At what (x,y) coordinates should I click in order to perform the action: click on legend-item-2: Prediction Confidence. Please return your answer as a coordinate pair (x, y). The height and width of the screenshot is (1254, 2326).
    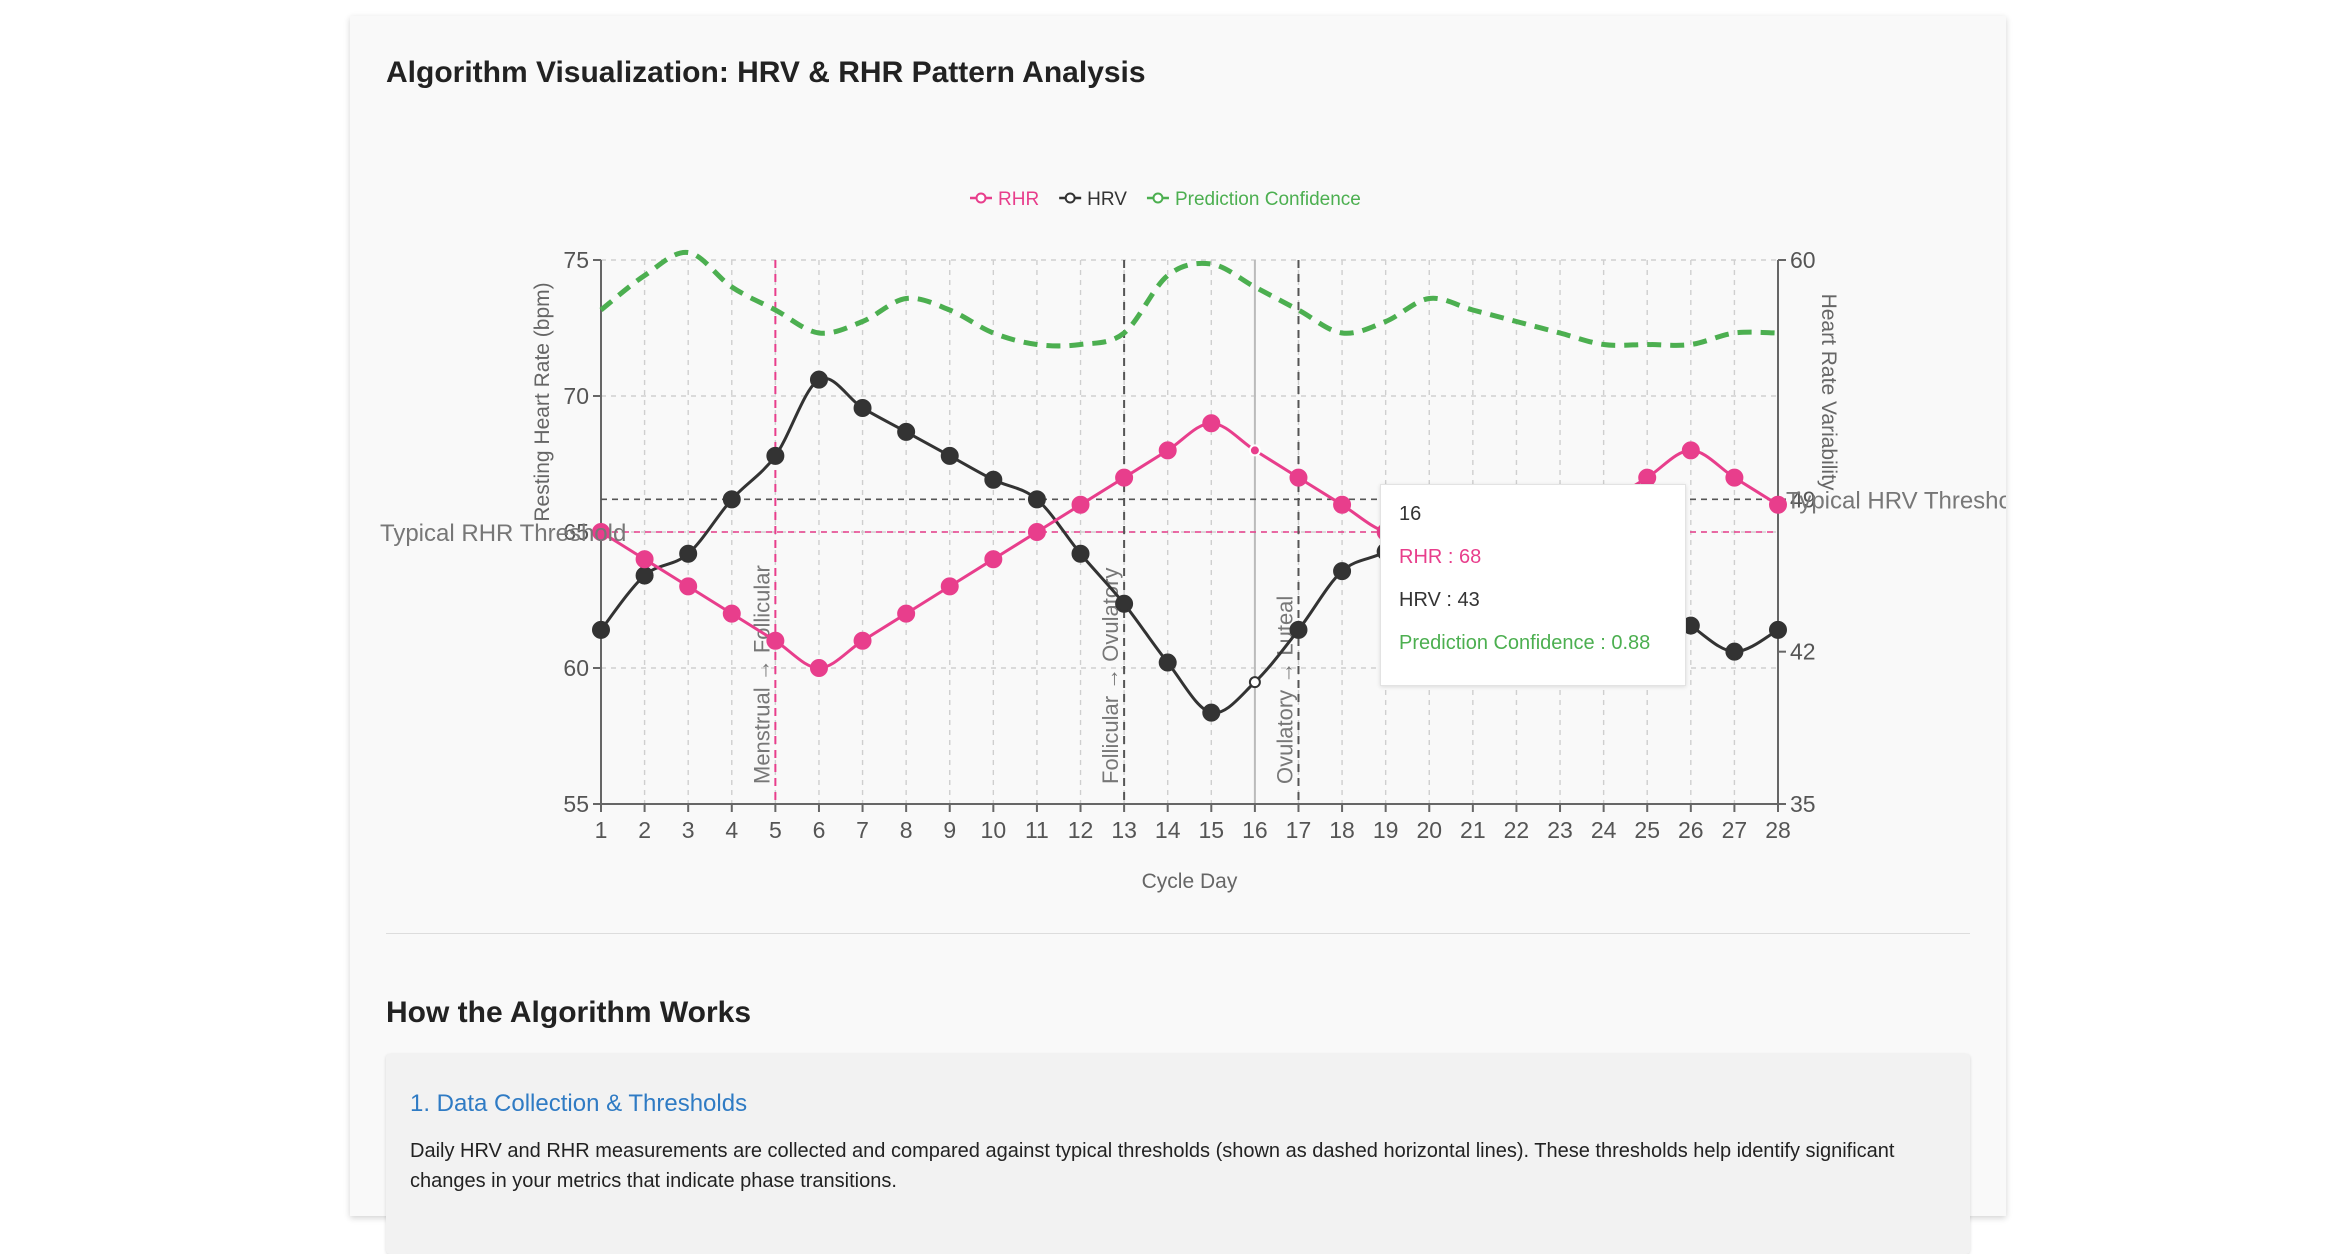
    Looking at the image, I should click on (1268, 199).